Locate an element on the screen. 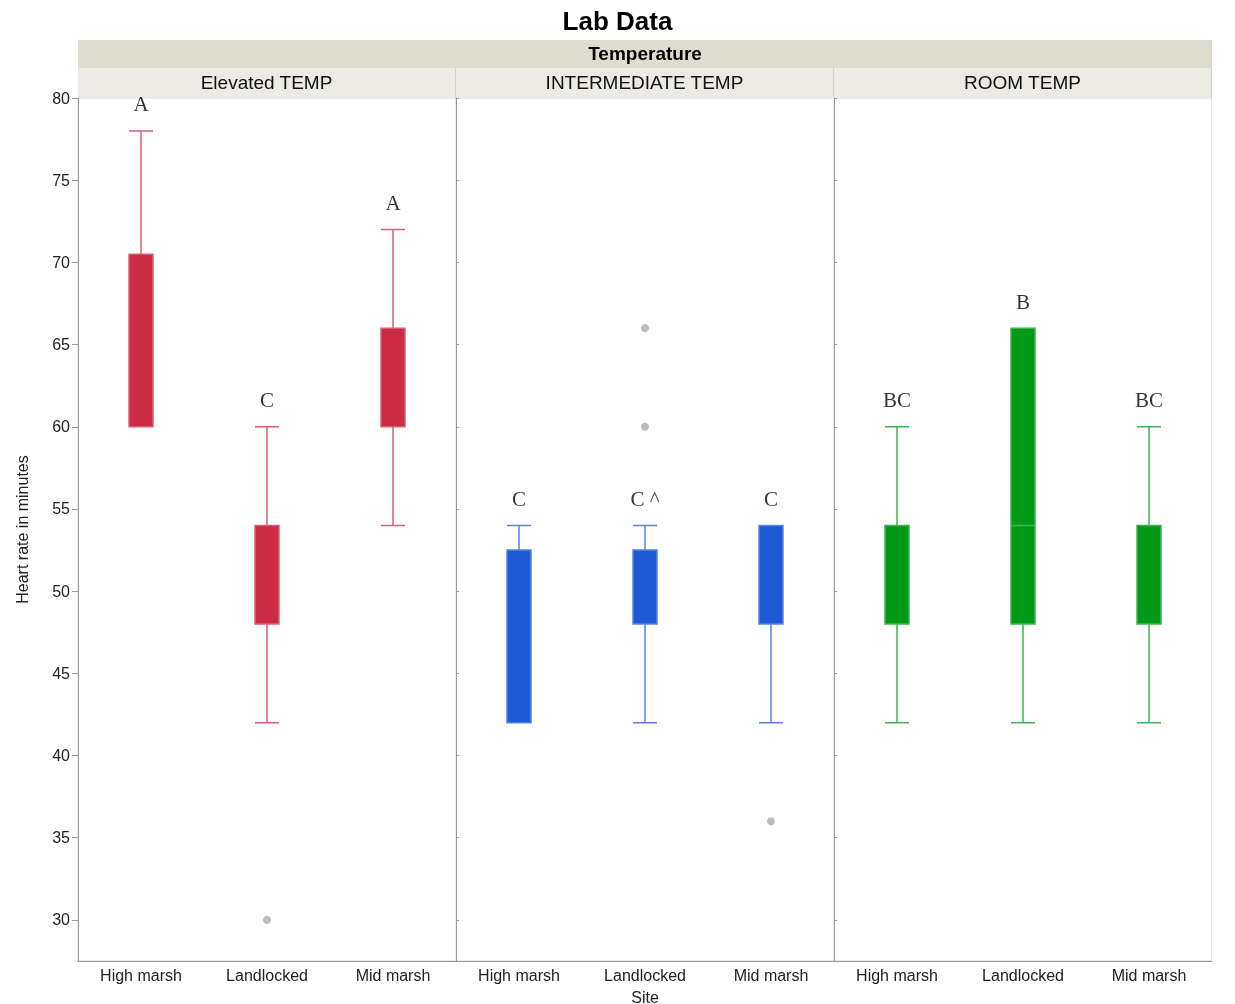  y-tick-label: 70 is located at coordinates (61, 262).